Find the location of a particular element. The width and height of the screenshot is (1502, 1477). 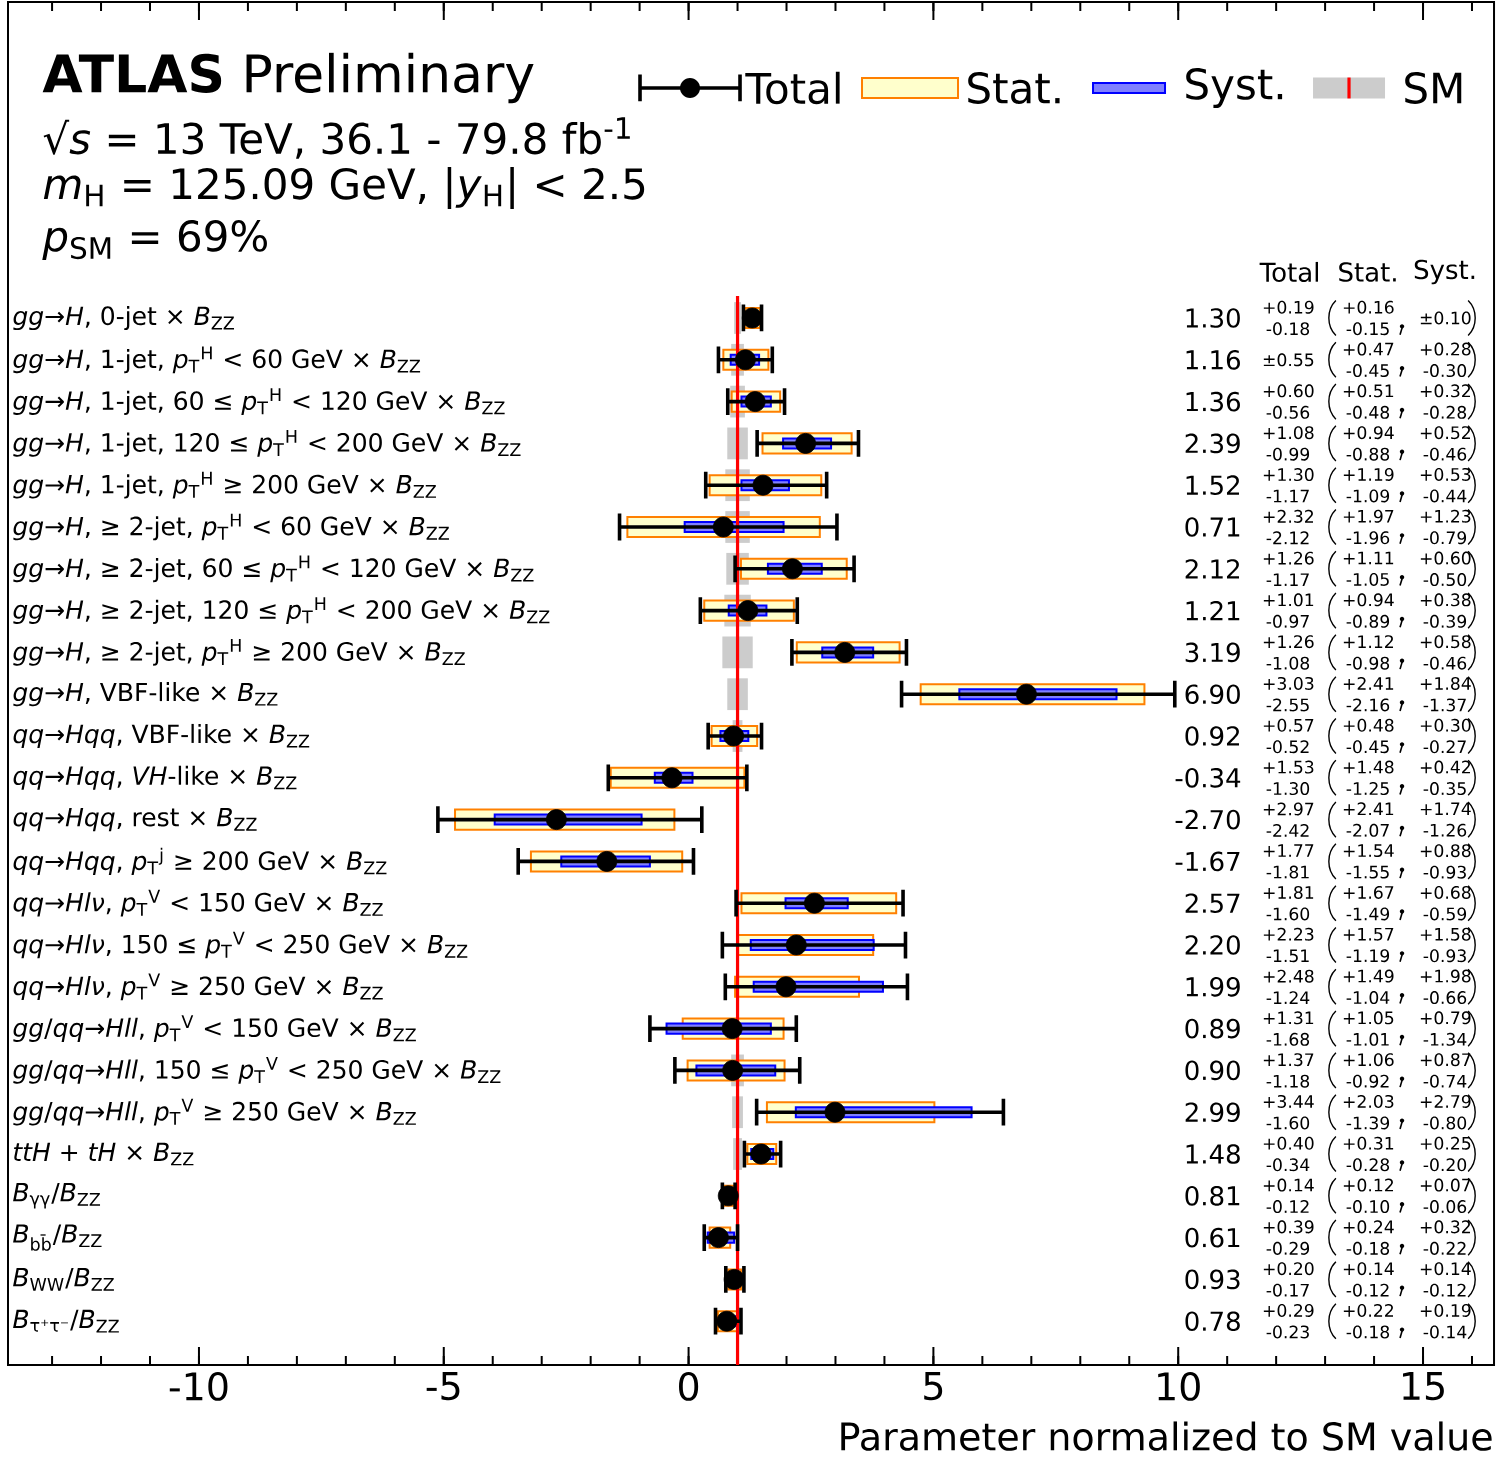

annotation: 1.99 is located at coordinates (1213, 986).